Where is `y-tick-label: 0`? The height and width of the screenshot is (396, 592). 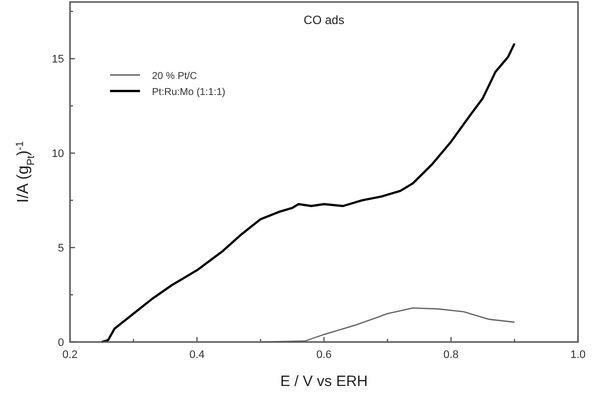
y-tick-label: 0 is located at coordinates (61, 343).